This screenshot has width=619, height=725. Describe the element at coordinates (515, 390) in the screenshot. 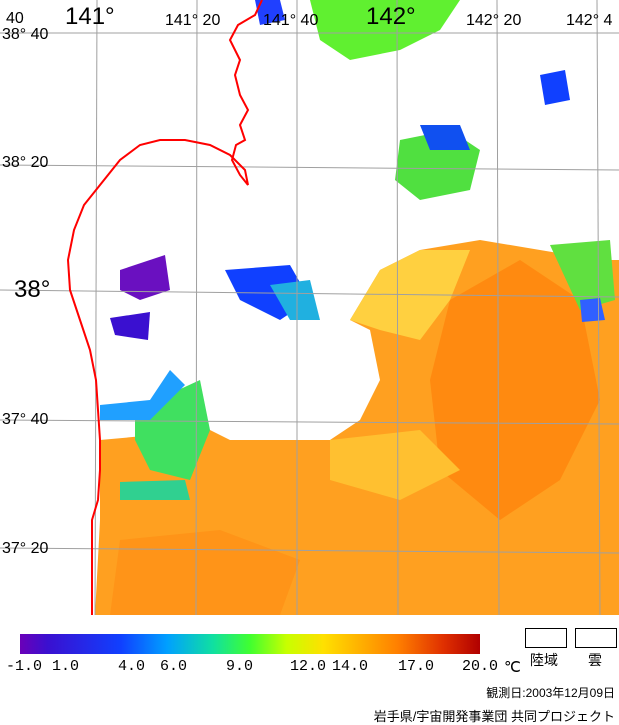

I see `sst-warmer-patch` at that location.